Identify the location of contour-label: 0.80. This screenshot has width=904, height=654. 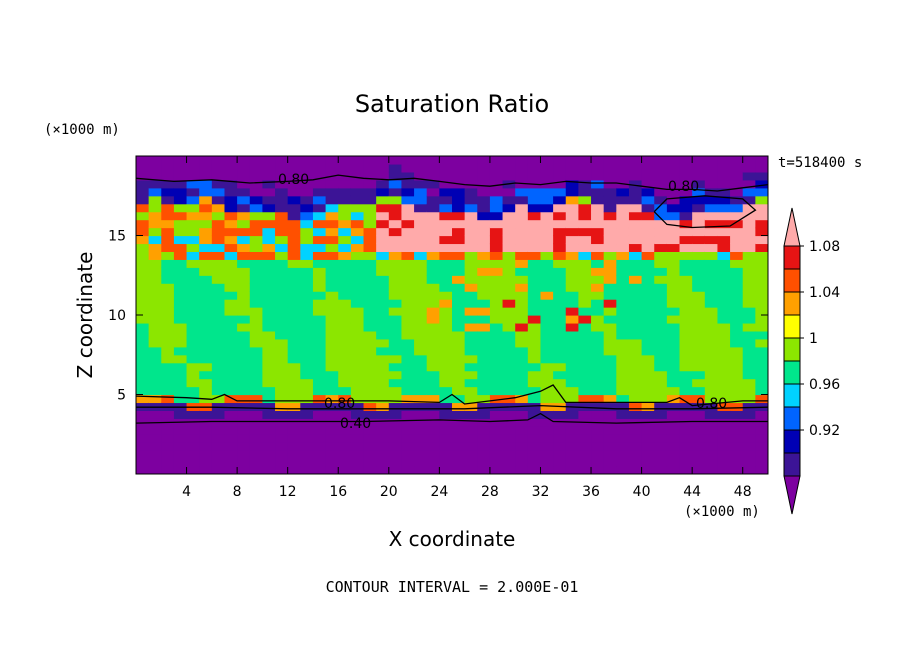
(293, 180).